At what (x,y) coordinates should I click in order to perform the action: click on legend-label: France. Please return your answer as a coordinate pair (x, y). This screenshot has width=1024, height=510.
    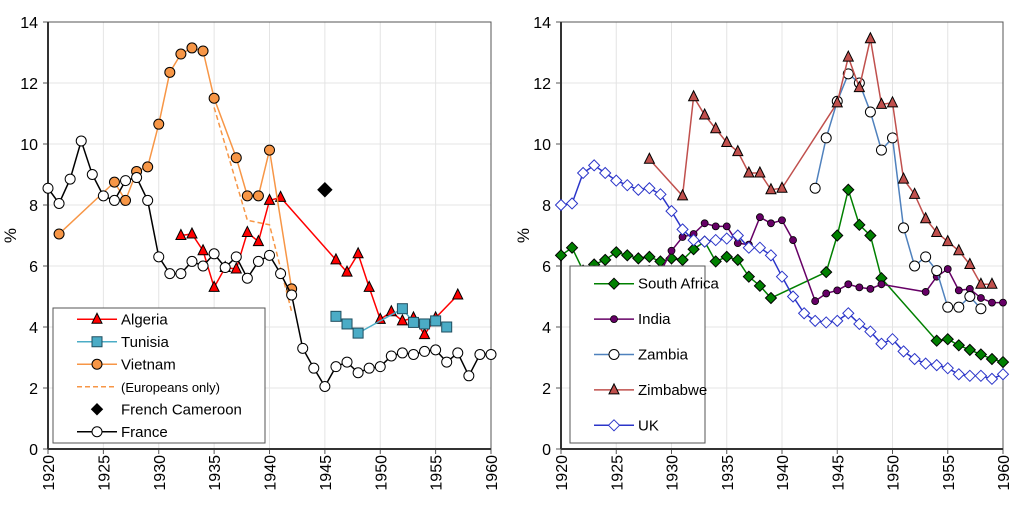
    Looking at the image, I should click on (144, 432).